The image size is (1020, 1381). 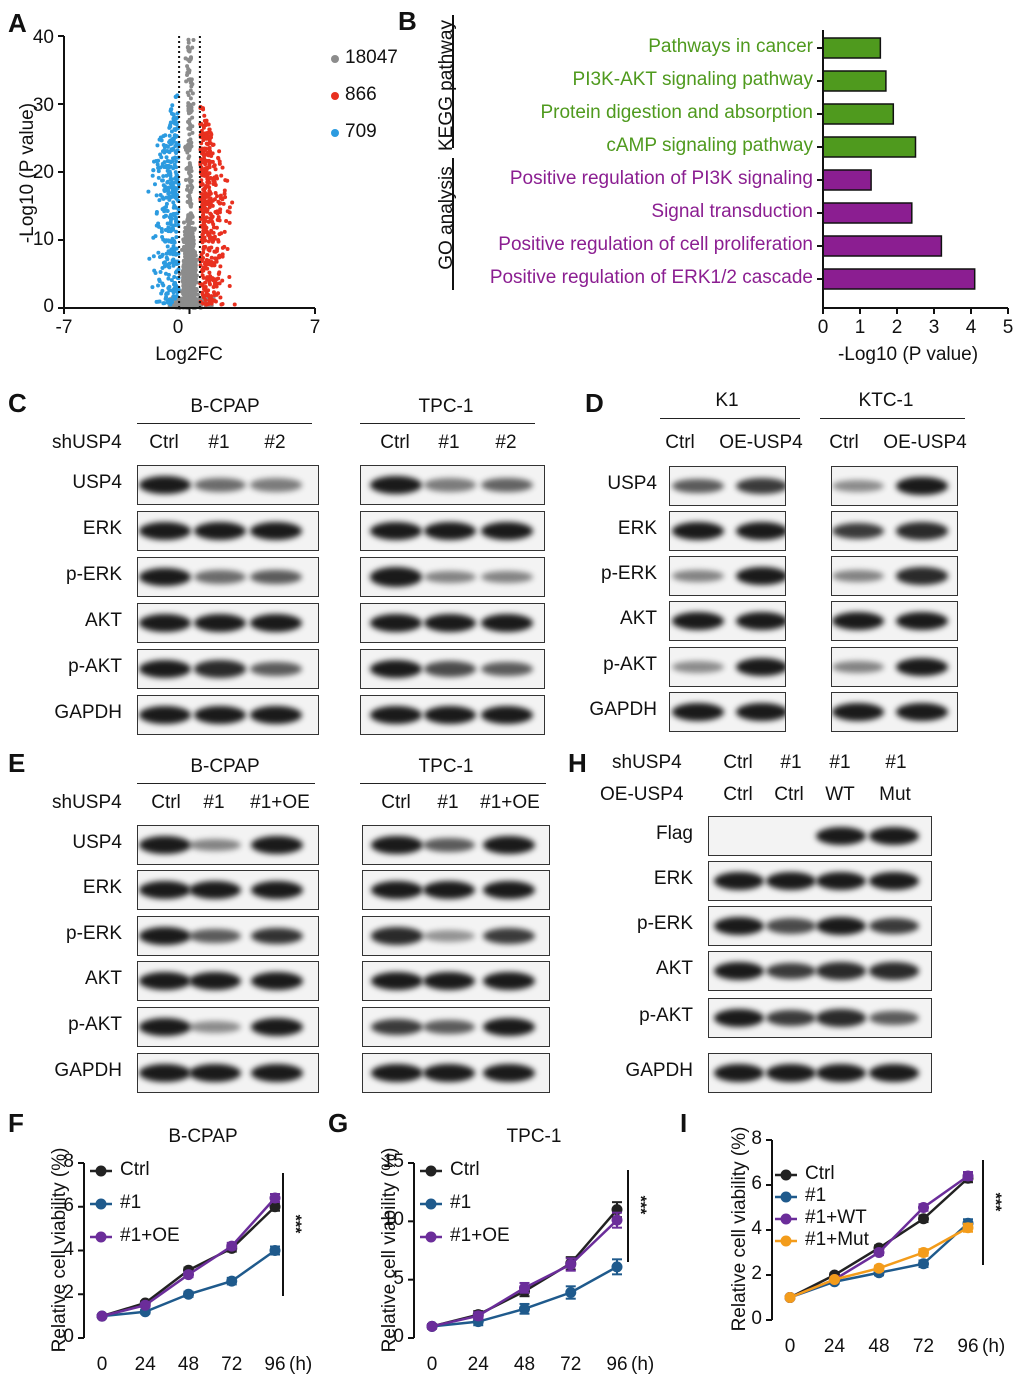 What do you see at coordinates (789, 794) in the screenshot?
I see `h-row2-lane: Ctrl` at bounding box center [789, 794].